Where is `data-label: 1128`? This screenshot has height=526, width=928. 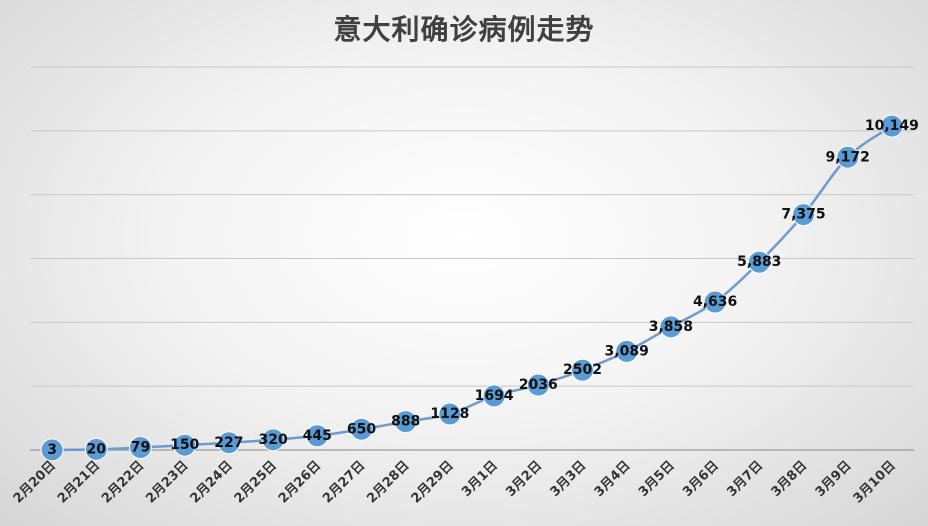
data-label: 1128 is located at coordinates (449, 414).